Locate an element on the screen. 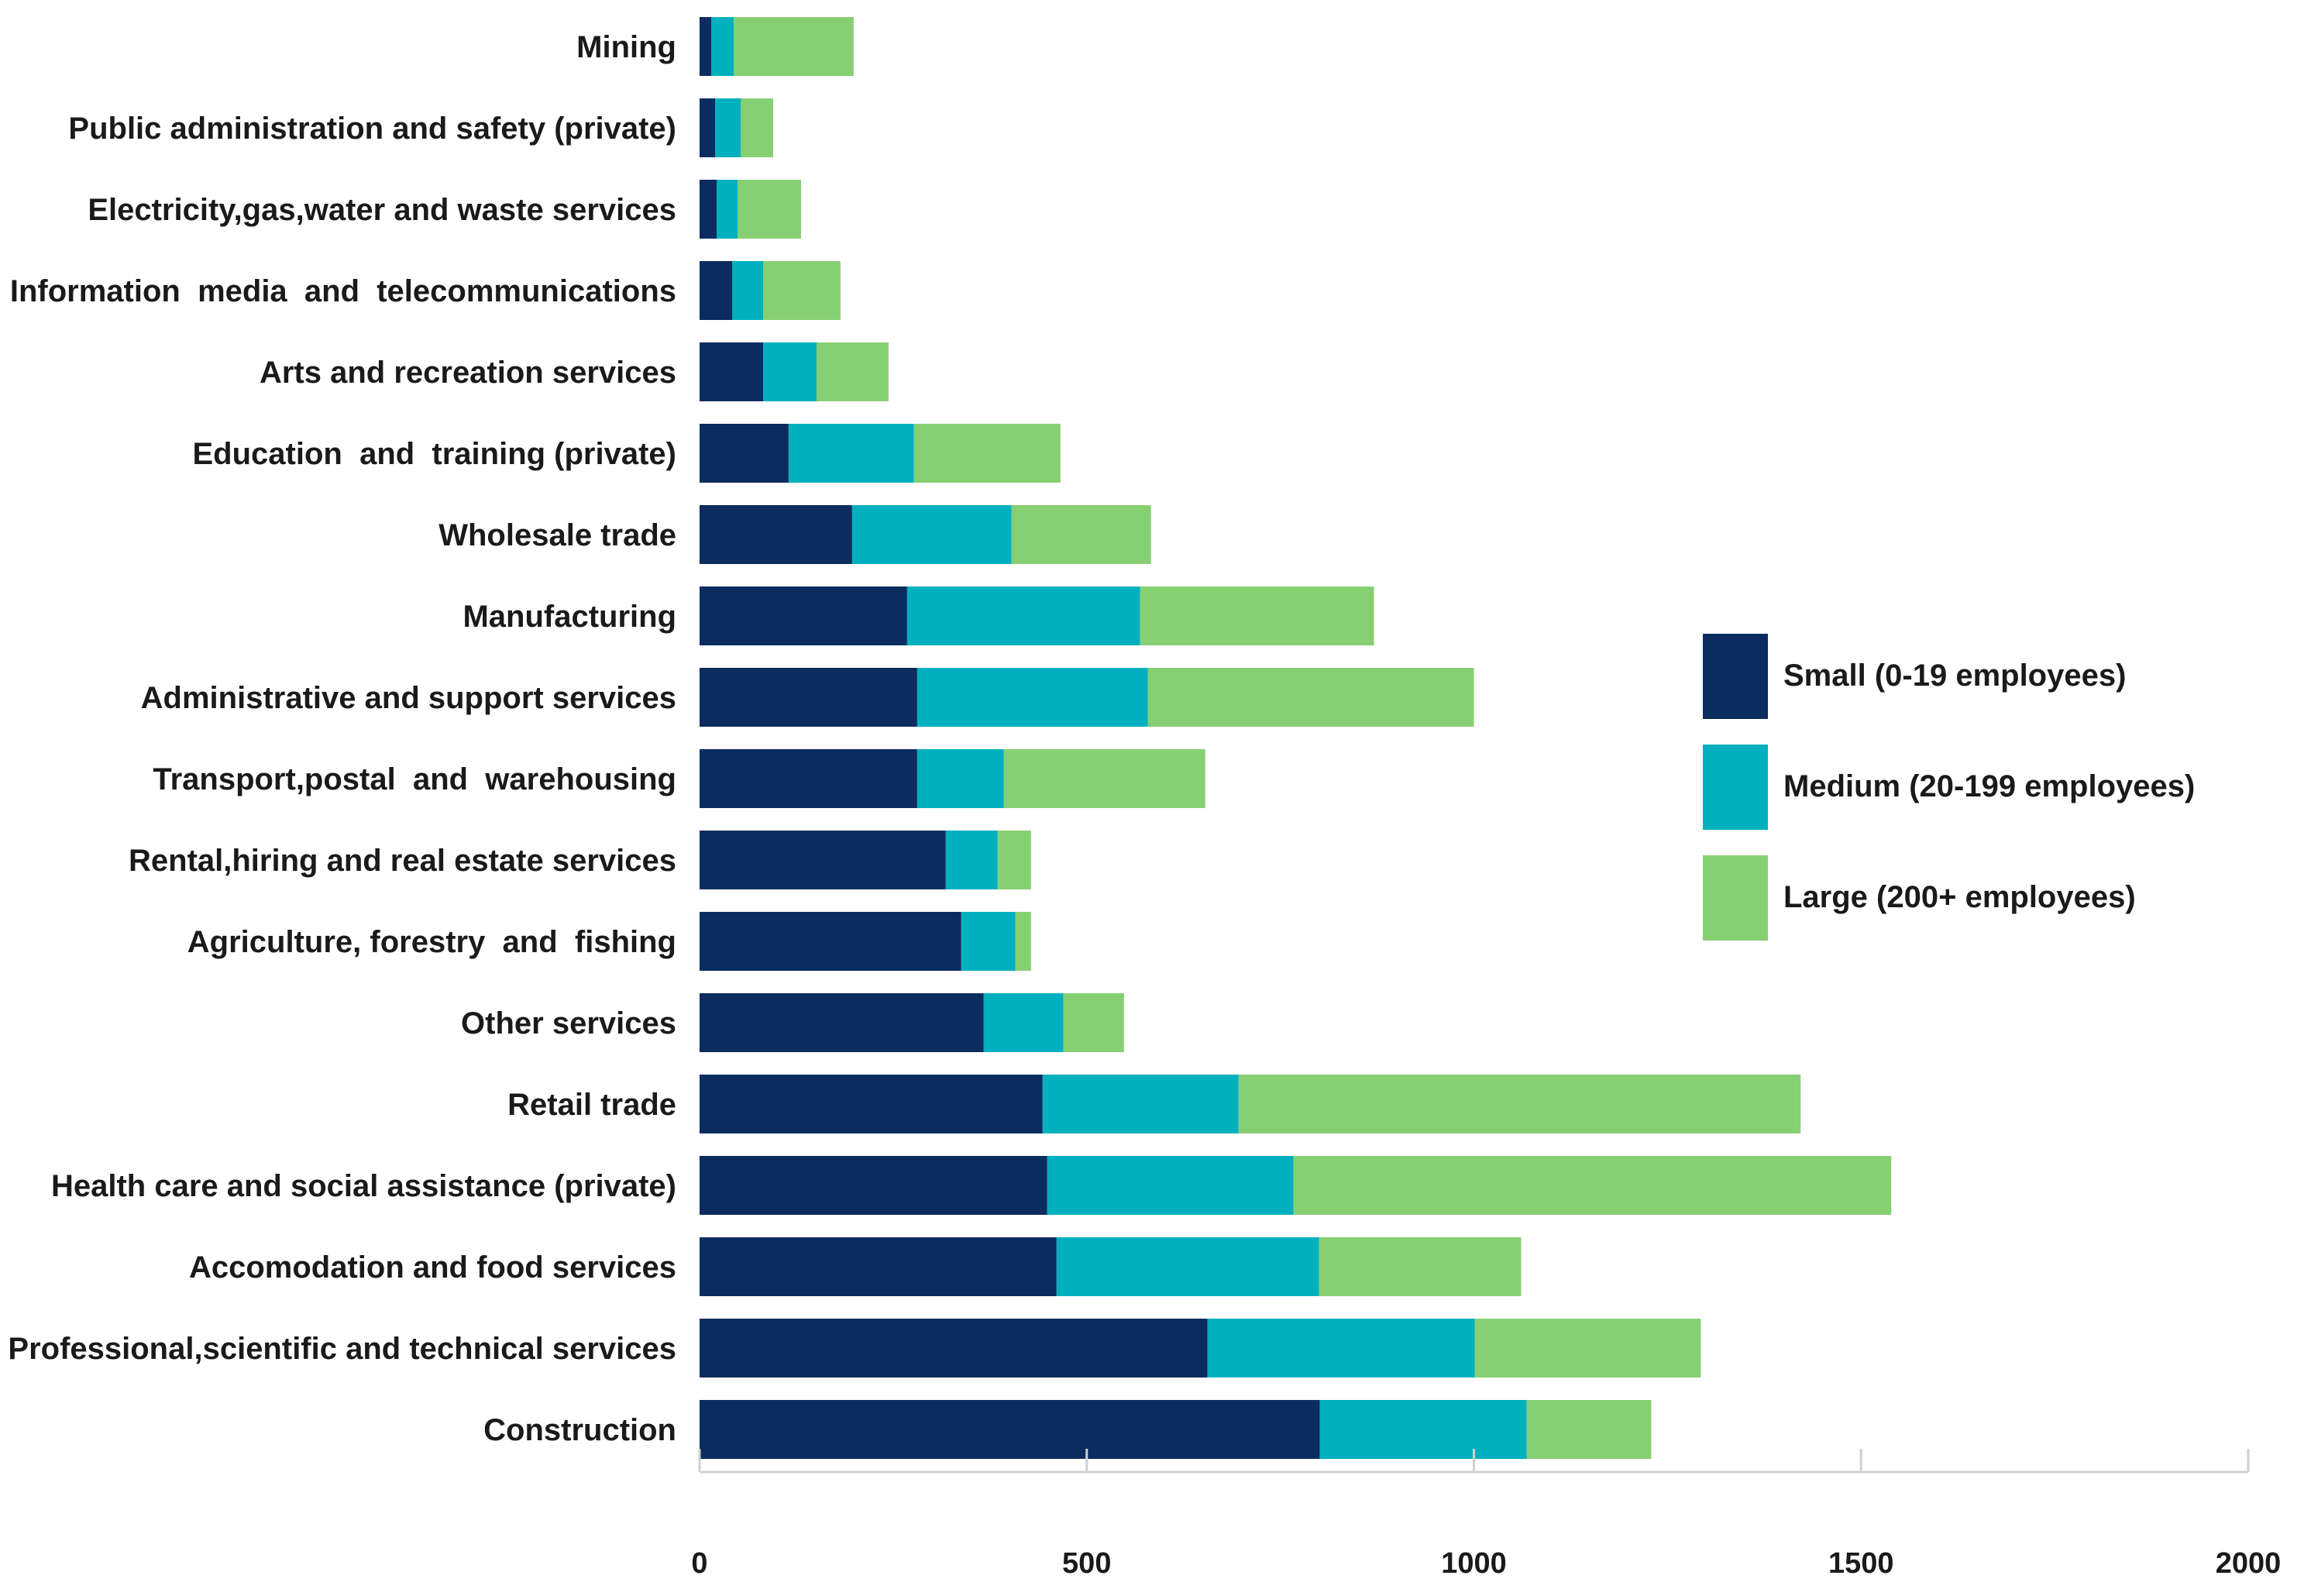  bar-other-services-small is located at coordinates (842, 1022).